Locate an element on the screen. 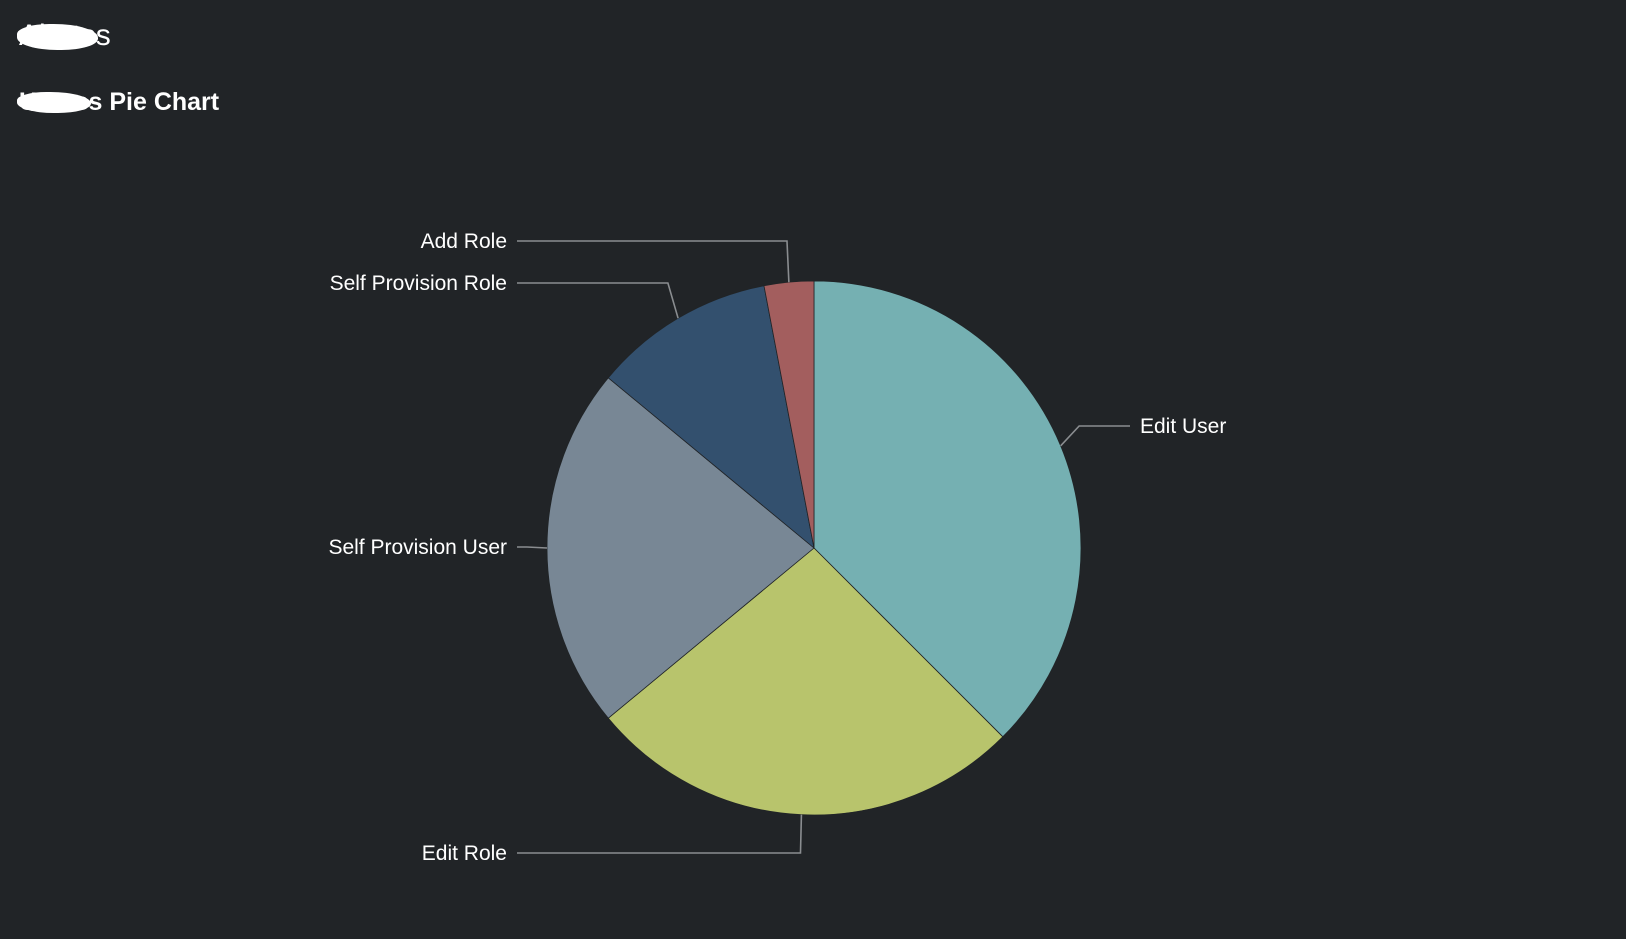 This screenshot has height=939, width=1626. pie-slice-edit-role is located at coordinates (805, 681).